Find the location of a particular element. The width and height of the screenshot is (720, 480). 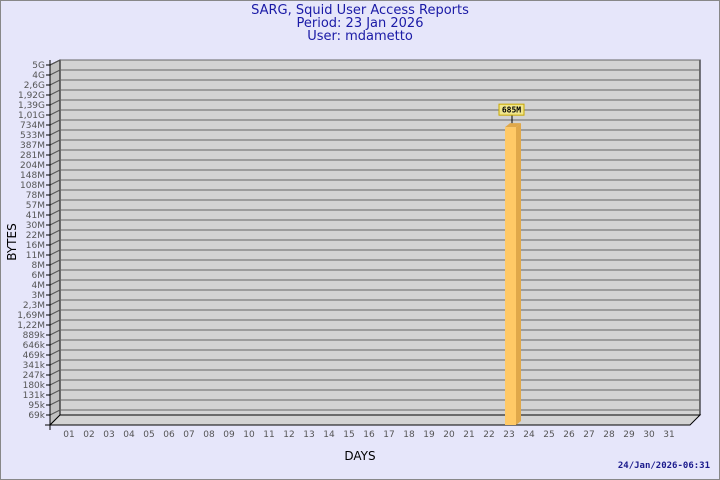

bar-label-box is located at coordinates (511, 109).